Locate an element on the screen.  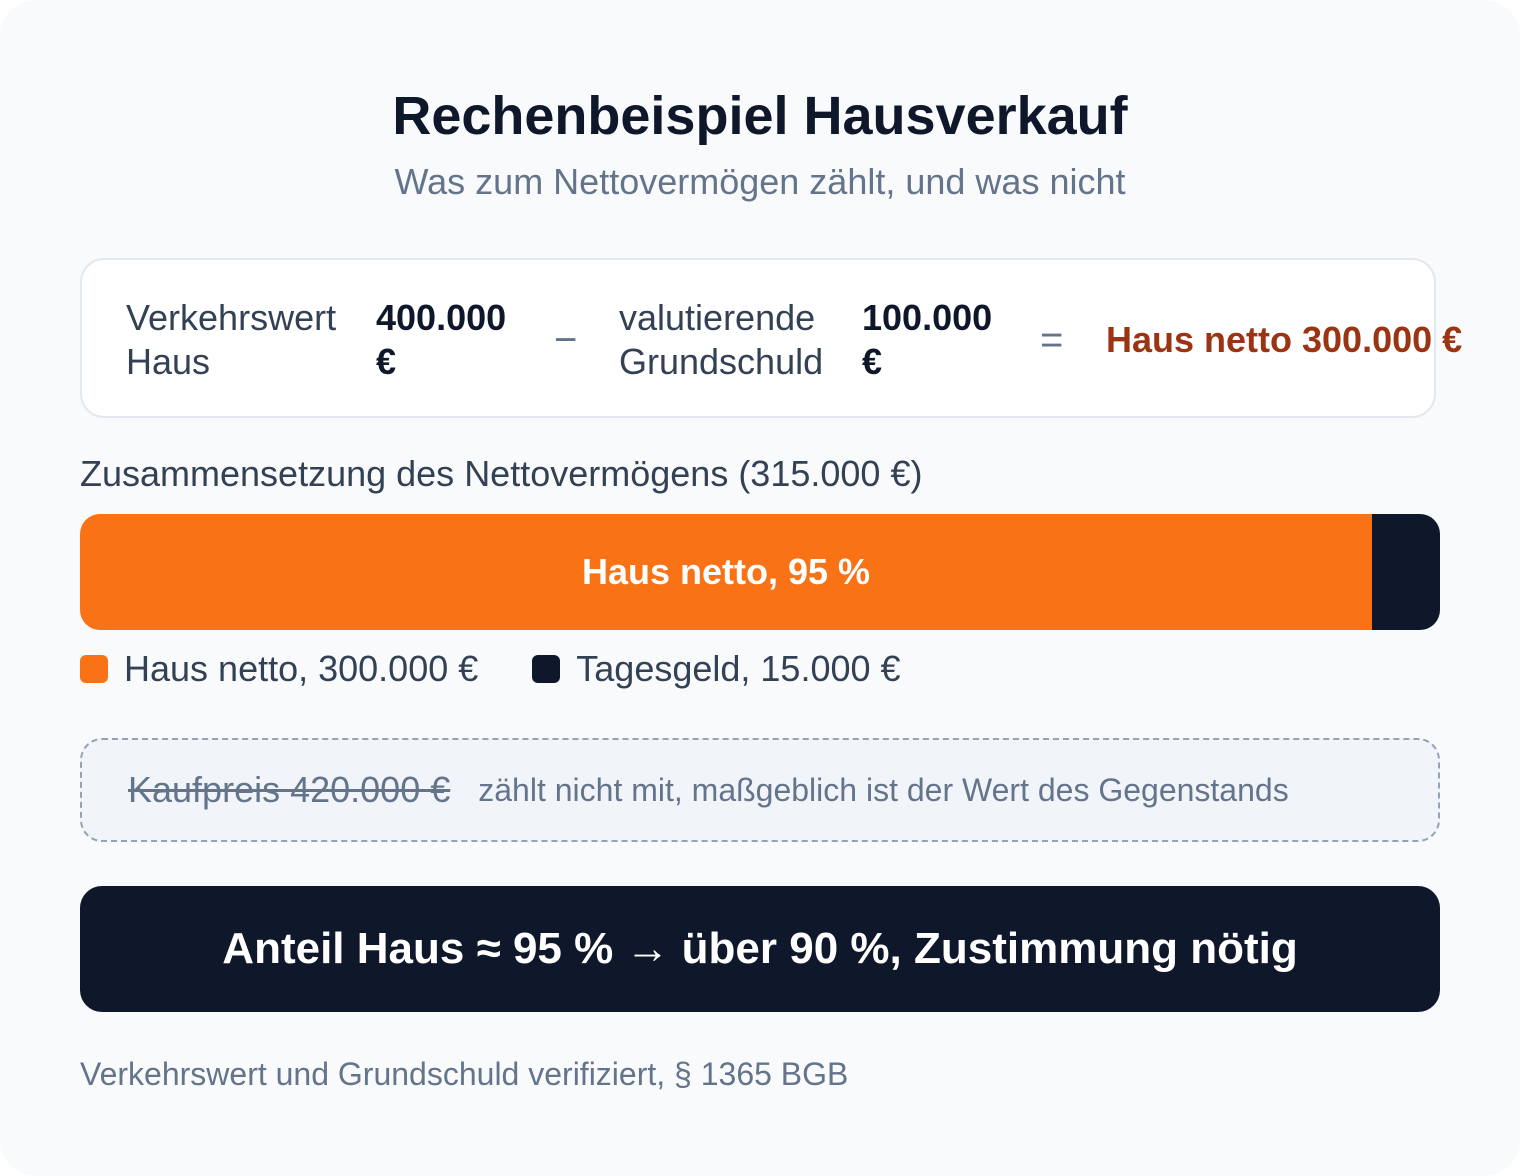
legend-item-house: Haus netto, 300.000 € is located at coordinates (279, 669).